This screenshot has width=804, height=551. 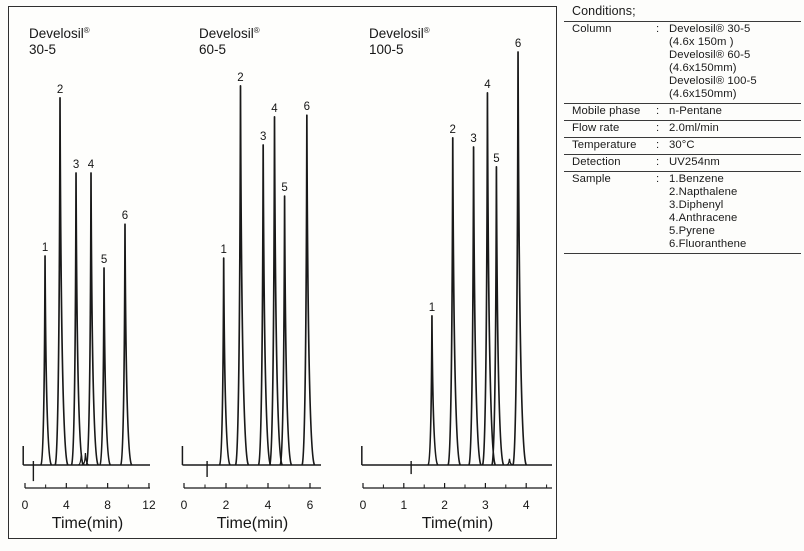 I want to click on condition-value: n-Pentane, so click(x=696, y=111).